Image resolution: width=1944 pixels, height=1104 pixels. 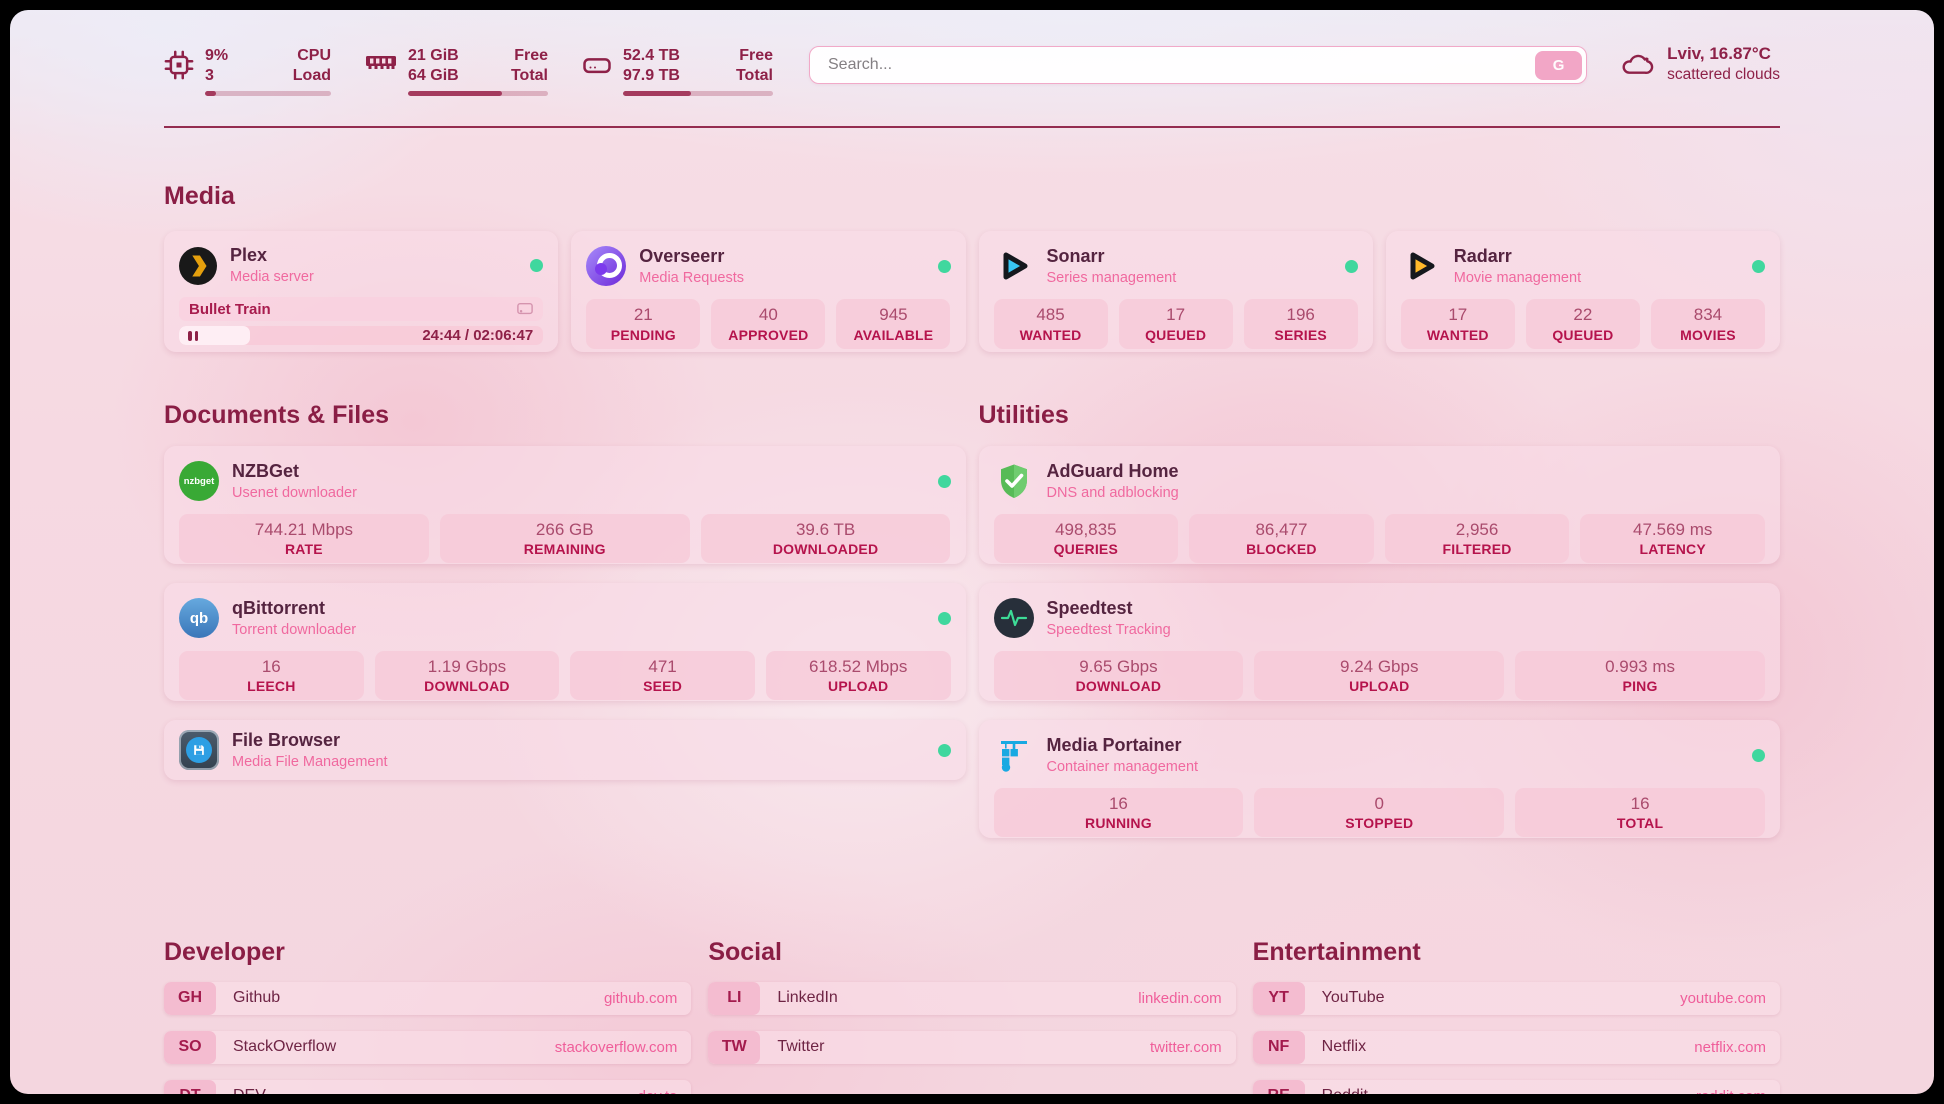 I want to click on service-title: AdGuard Home, so click(x=1112, y=470).